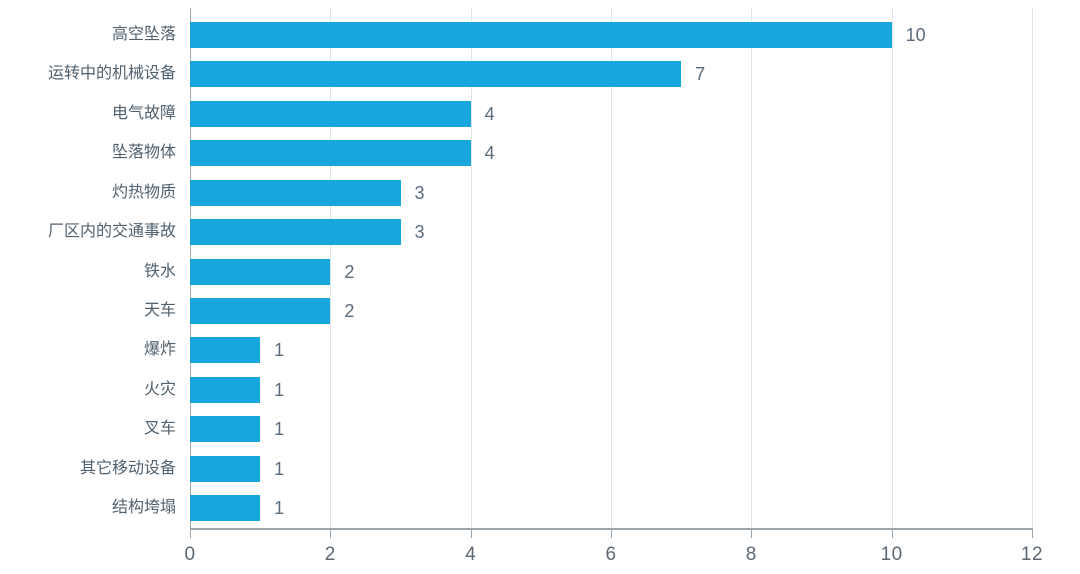  Describe the element at coordinates (611, 554) in the screenshot. I see `x-axis-tick-label: 6` at that location.